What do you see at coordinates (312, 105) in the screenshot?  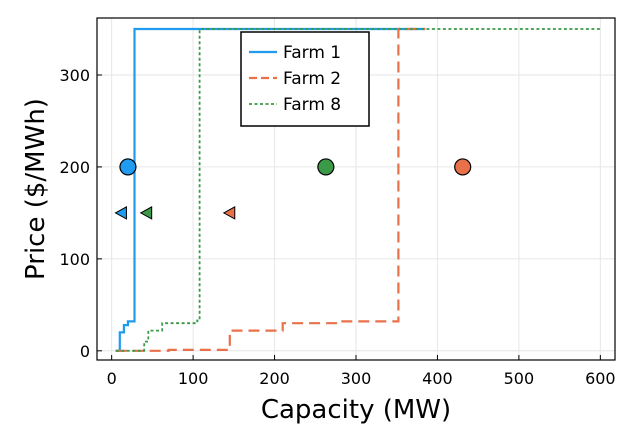 I see `legend-label-farm-8: Farm 8` at bounding box center [312, 105].